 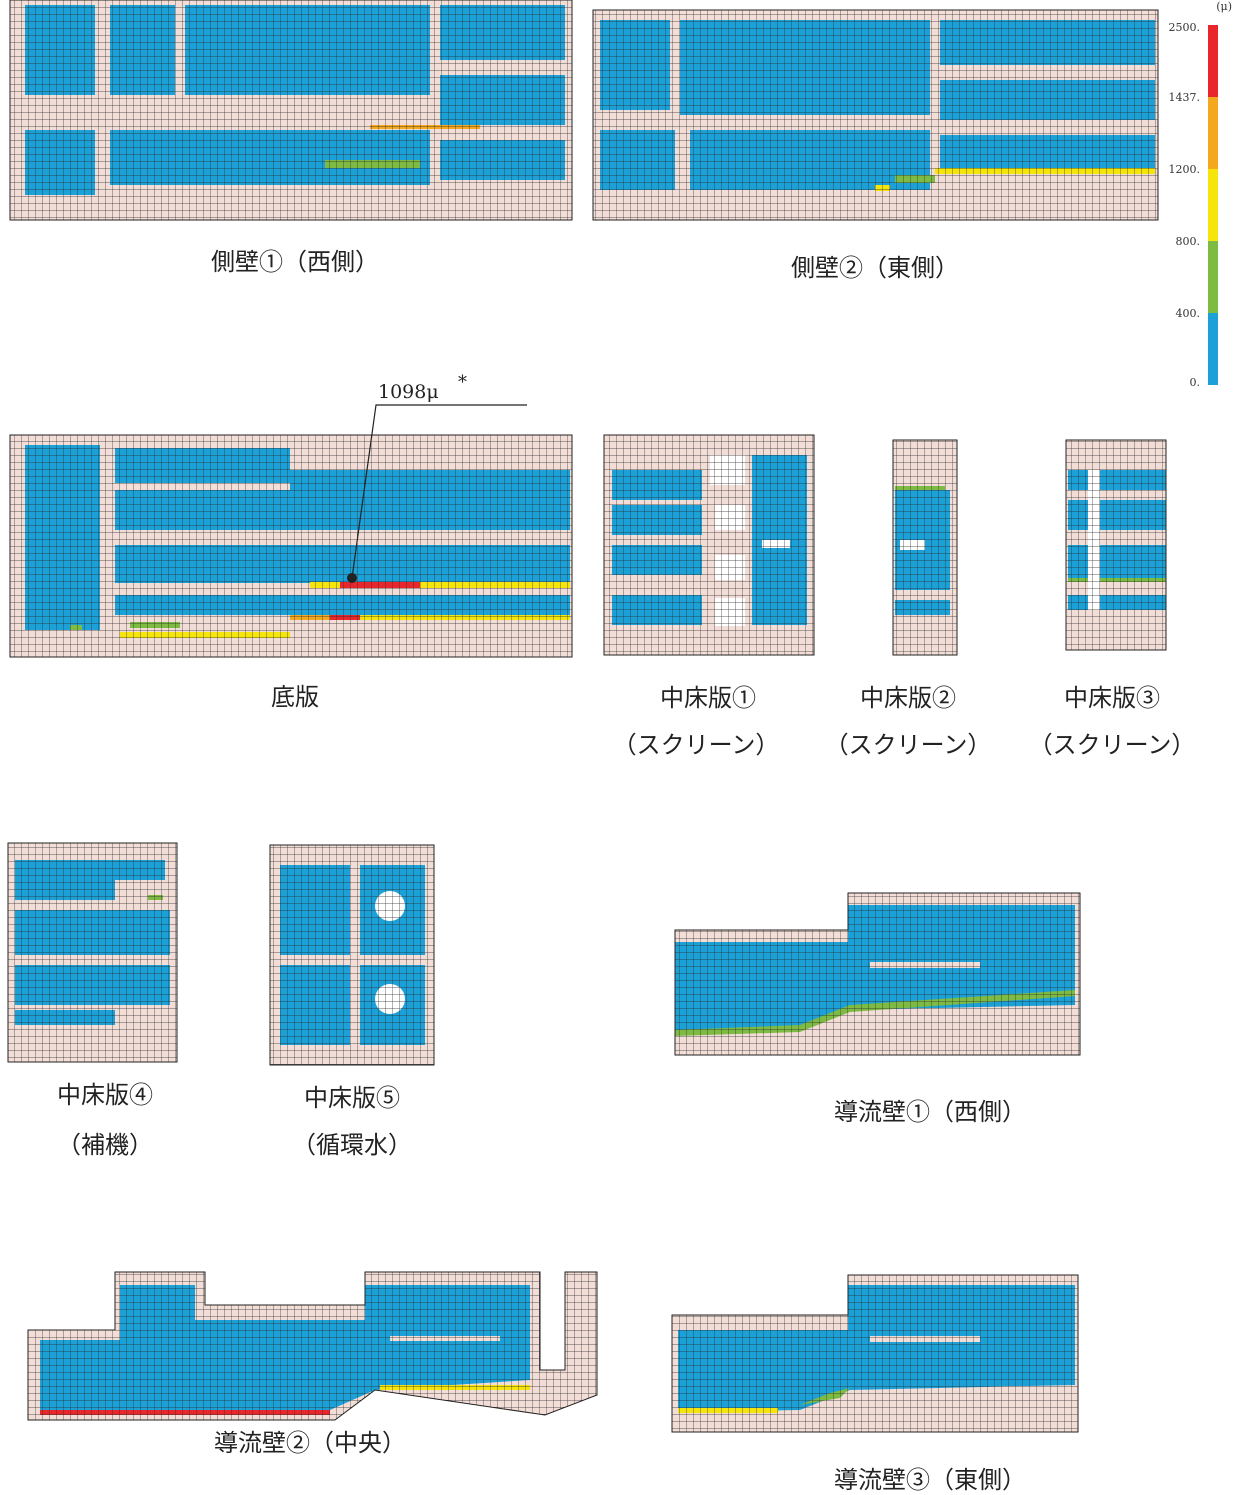 What do you see at coordinates (1195, 382) in the screenshot?
I see `legend-label: 0.` at bounding box center [1195, 382].